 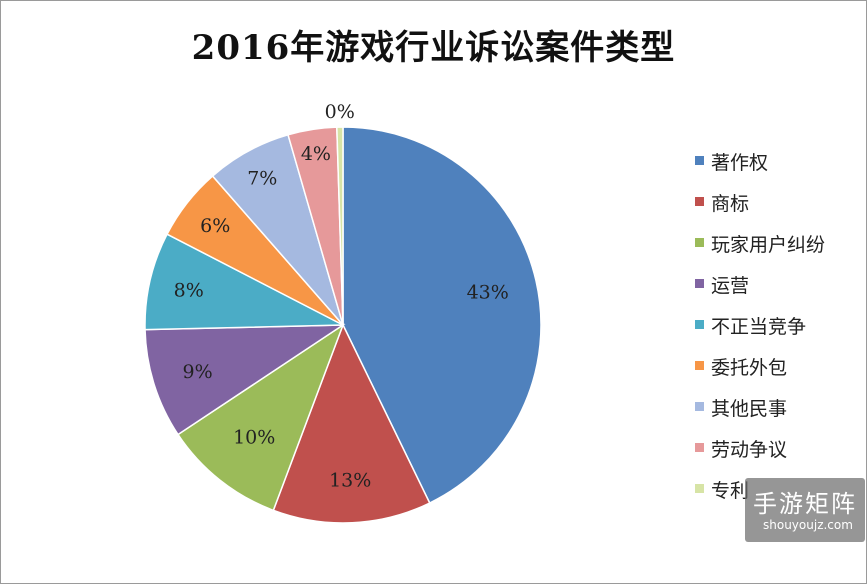 What do you see at coordinates (340, 112) in the screenshot?
I see `data-label-9: 0%` at bounding box center [340, 112].